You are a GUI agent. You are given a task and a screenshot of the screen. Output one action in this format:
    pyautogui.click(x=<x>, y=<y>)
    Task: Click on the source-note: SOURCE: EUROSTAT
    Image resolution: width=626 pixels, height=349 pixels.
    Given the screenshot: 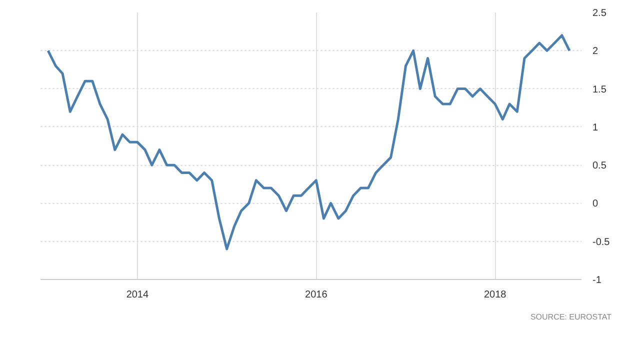 What is the action you would take?
    pyautogui.click(x=571, y=317)
    